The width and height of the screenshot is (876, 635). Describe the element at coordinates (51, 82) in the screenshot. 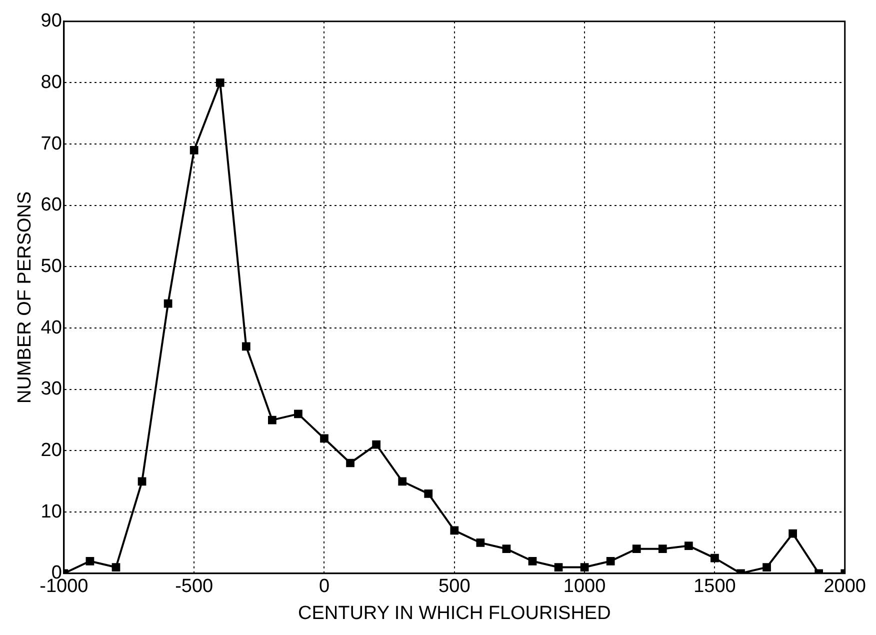

I see `y-tick-label: 80` at that location.